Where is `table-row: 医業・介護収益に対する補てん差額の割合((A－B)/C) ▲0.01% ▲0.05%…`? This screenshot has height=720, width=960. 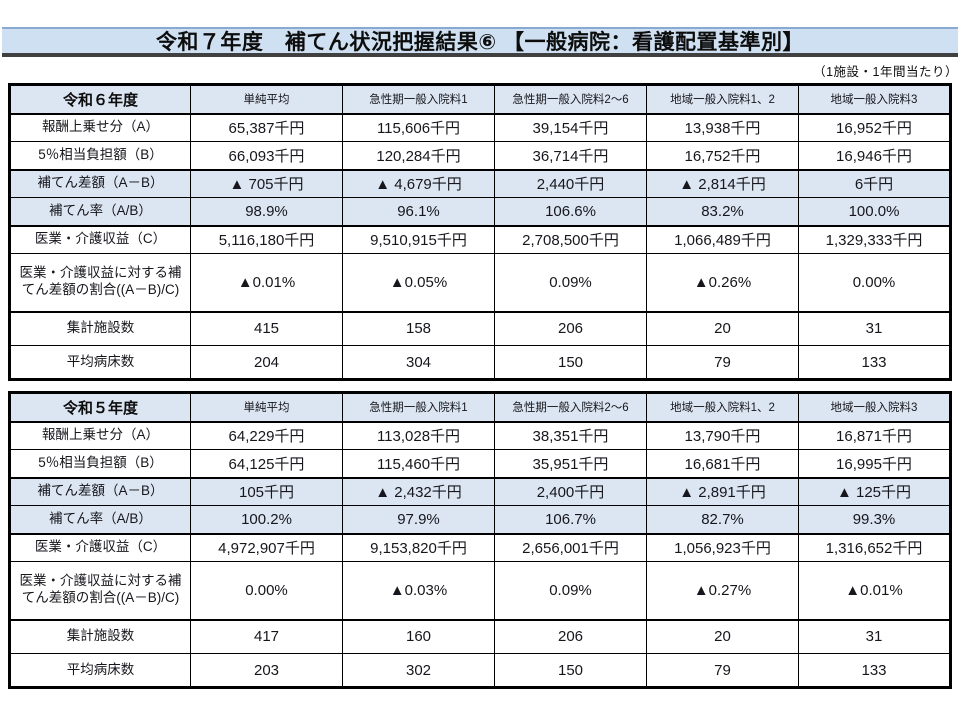 table-row: 医業・介護収益に対する補てん差額の割合((A－B)/C) ▲0.01% ▲0.05%… is located at coordinates (480, 283).